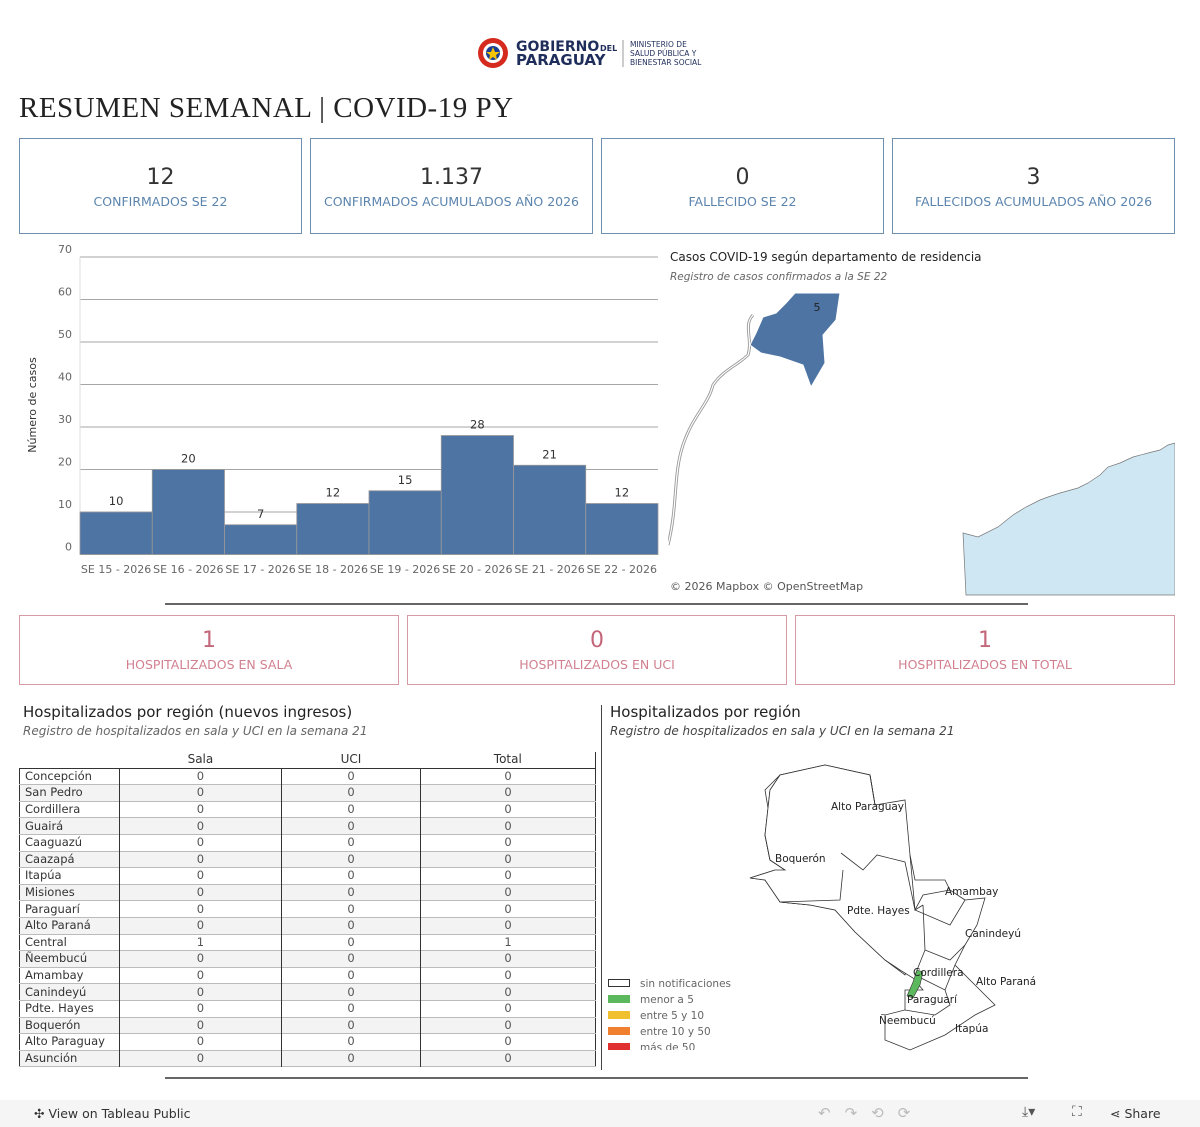  I want to click on map-attribution: © 2026 Mapbox © OpenStreetMap, so click(766, 586).